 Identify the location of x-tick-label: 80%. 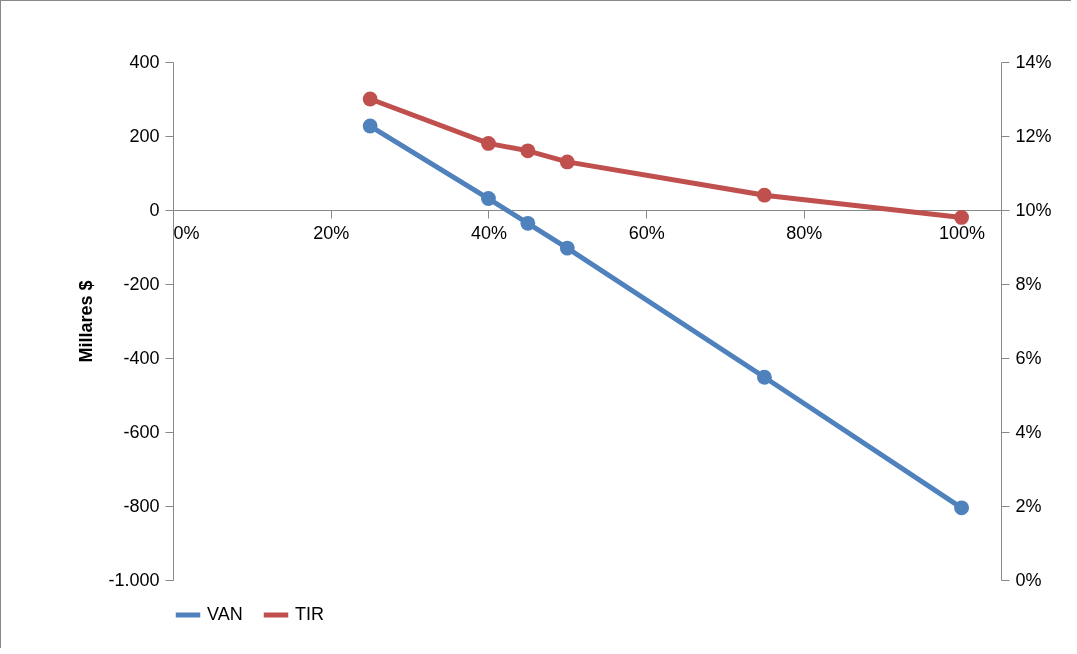
(804, 232).